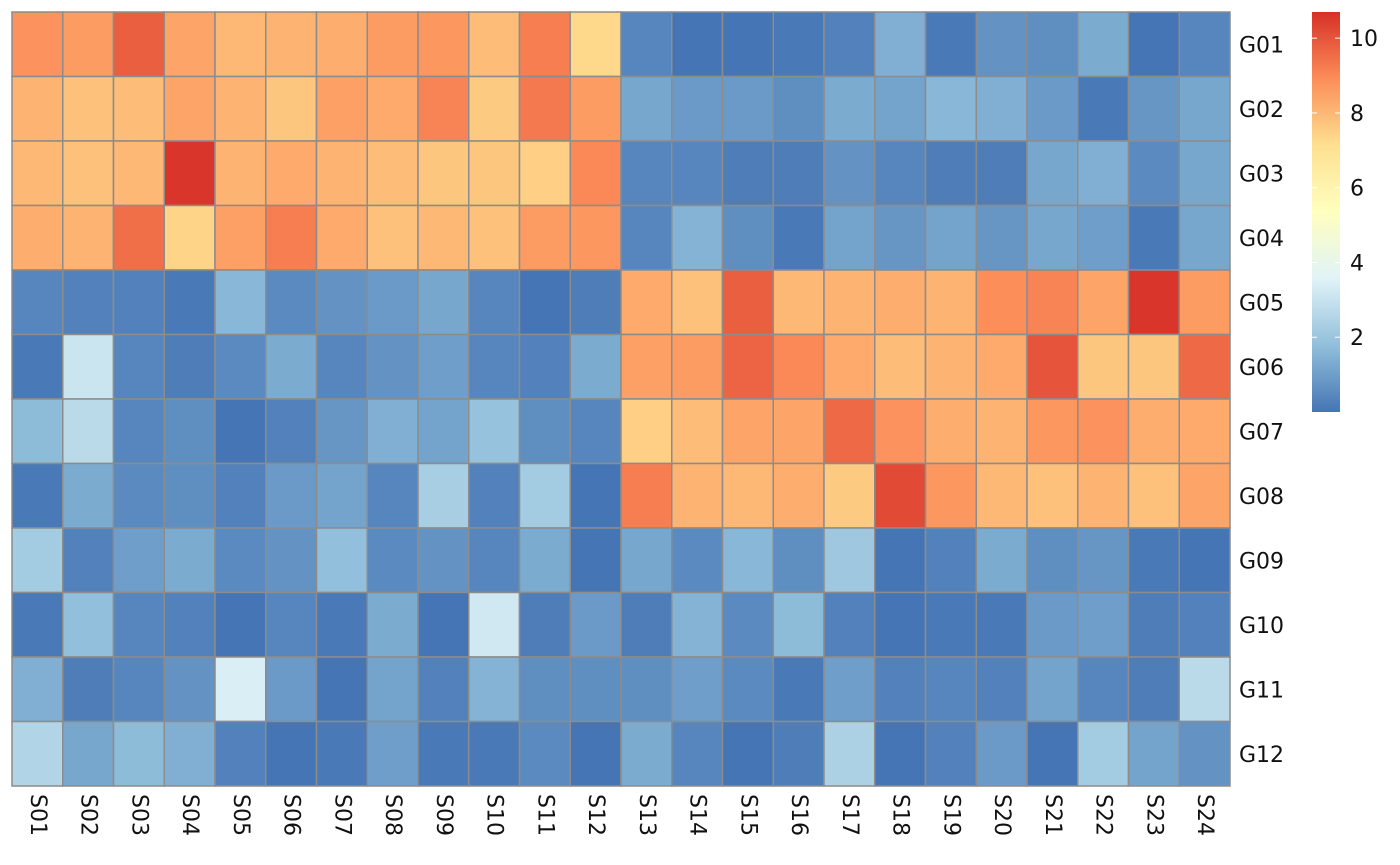 Image resolution: width=1400 pixels, height=865 pixels. I want to click on heatmap-cell-G11-S06, so click(291, 689).